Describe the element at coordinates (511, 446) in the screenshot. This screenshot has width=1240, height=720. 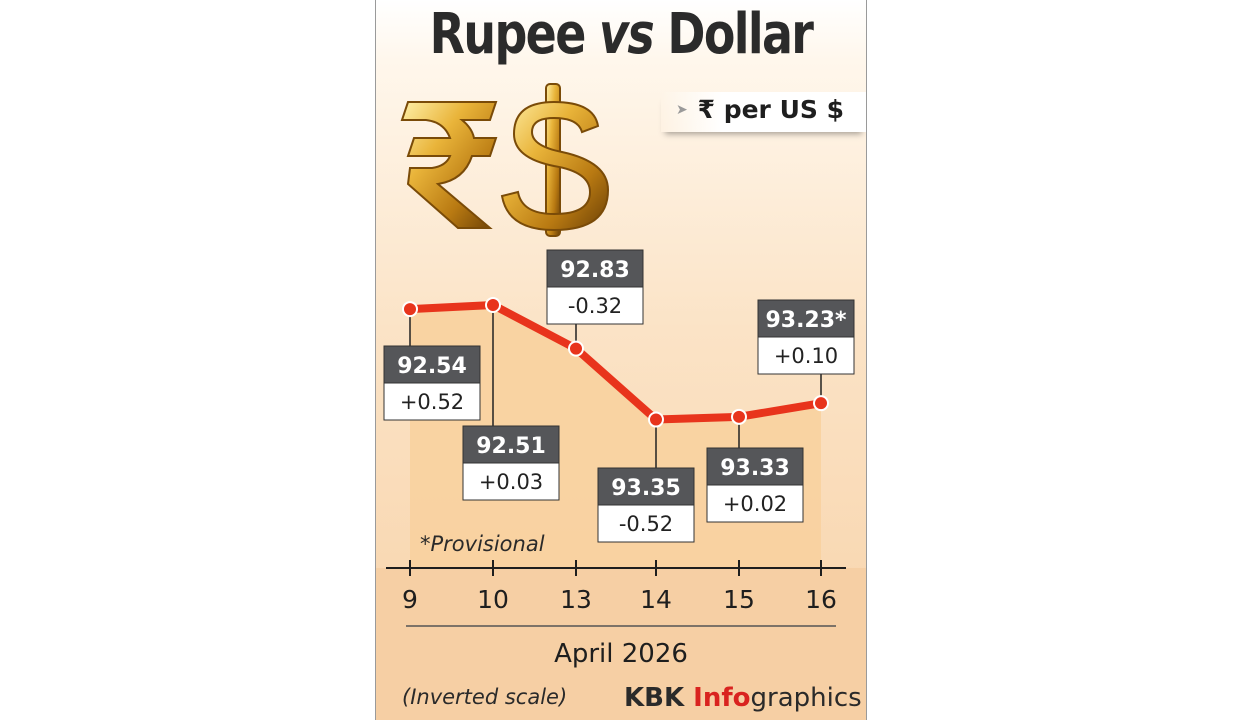
I see `value-label-text: 92.51` at that location.